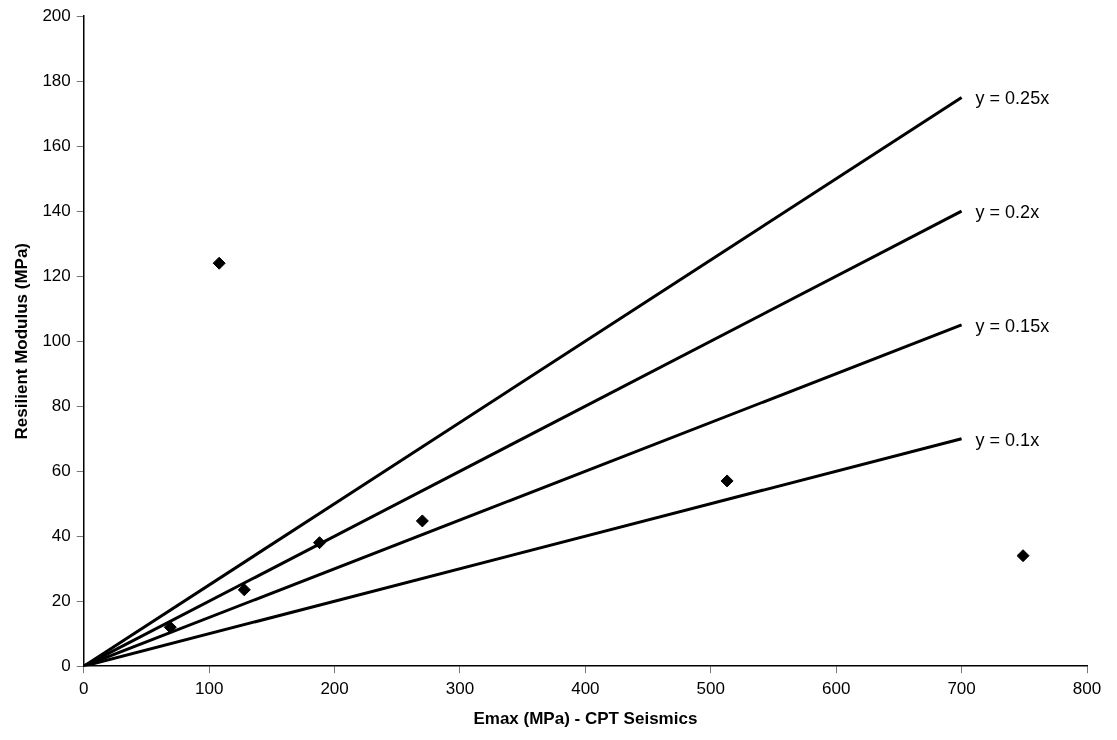 The width and height of the screenshot is (1117, 740). Describe the element at coordinates (1012, 325) in the screenshot. I see `series-label: y = 0.15x` at that location.